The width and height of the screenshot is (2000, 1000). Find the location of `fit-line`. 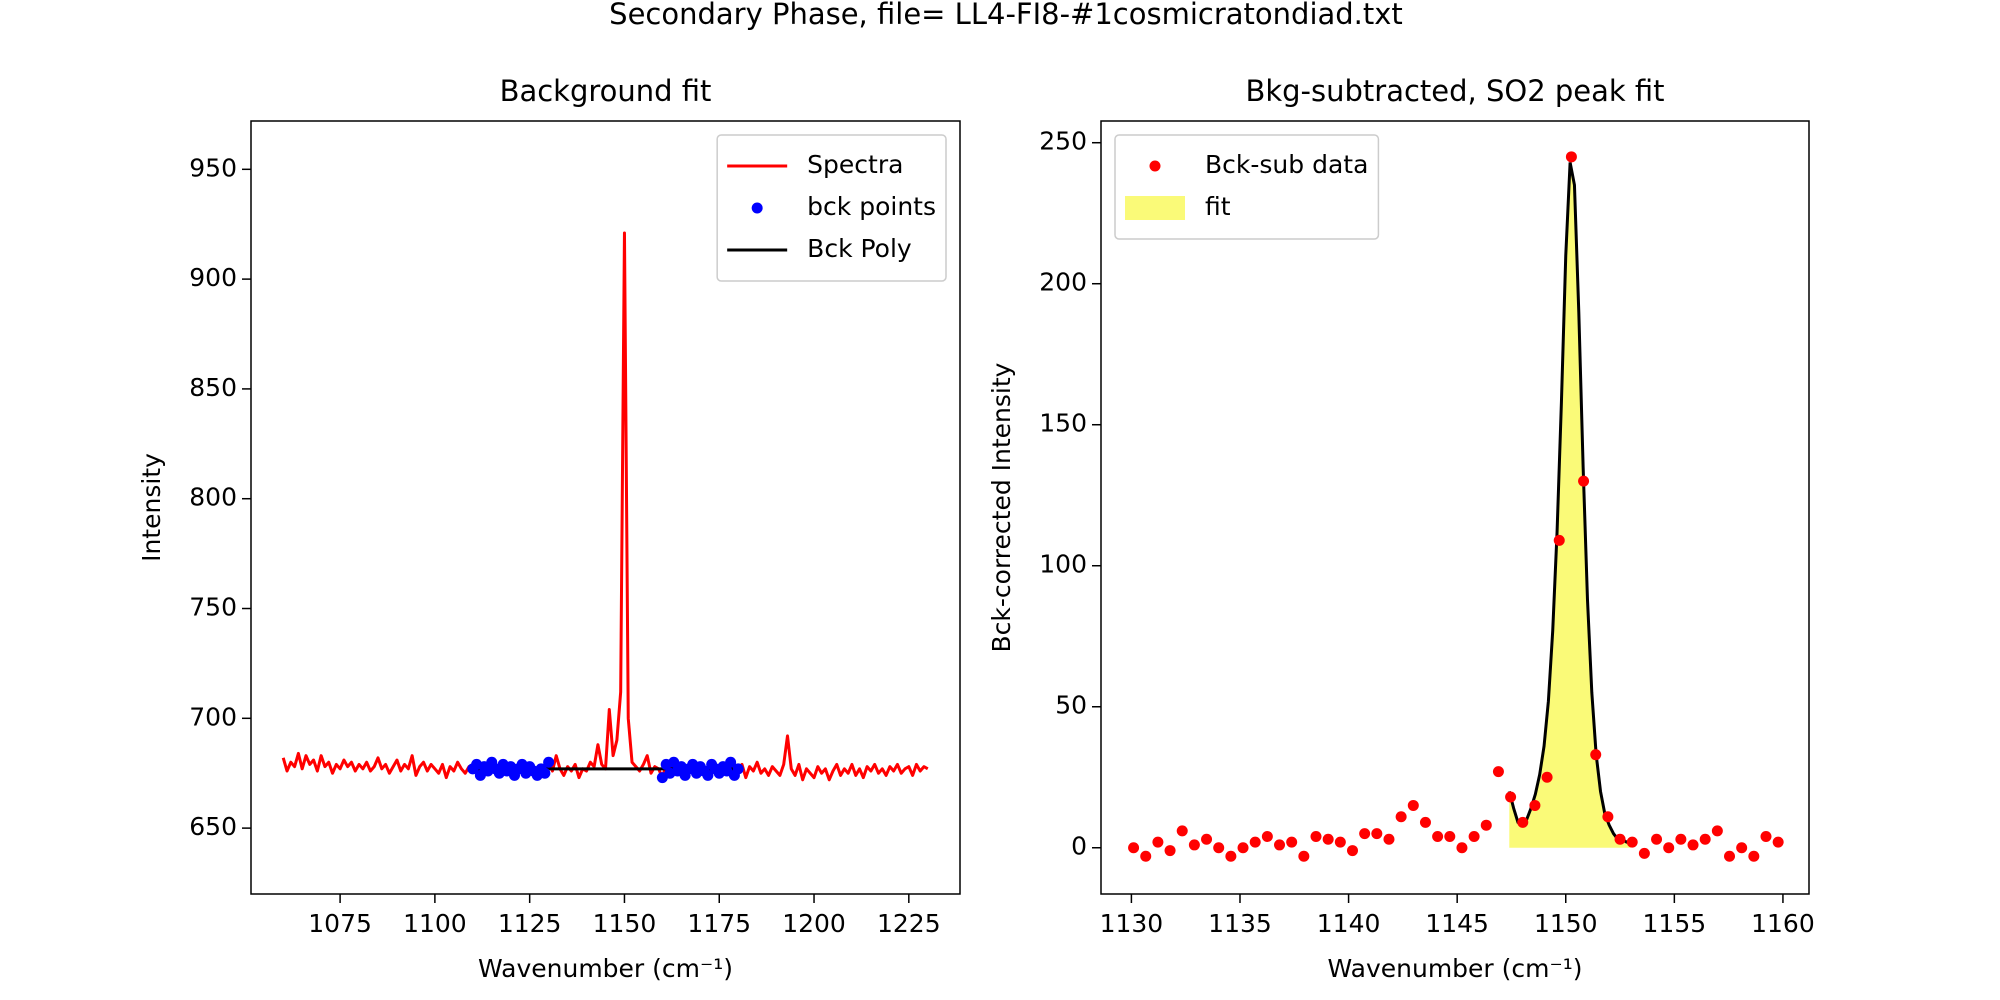

fit-line is located at coordinates (1569, 503).